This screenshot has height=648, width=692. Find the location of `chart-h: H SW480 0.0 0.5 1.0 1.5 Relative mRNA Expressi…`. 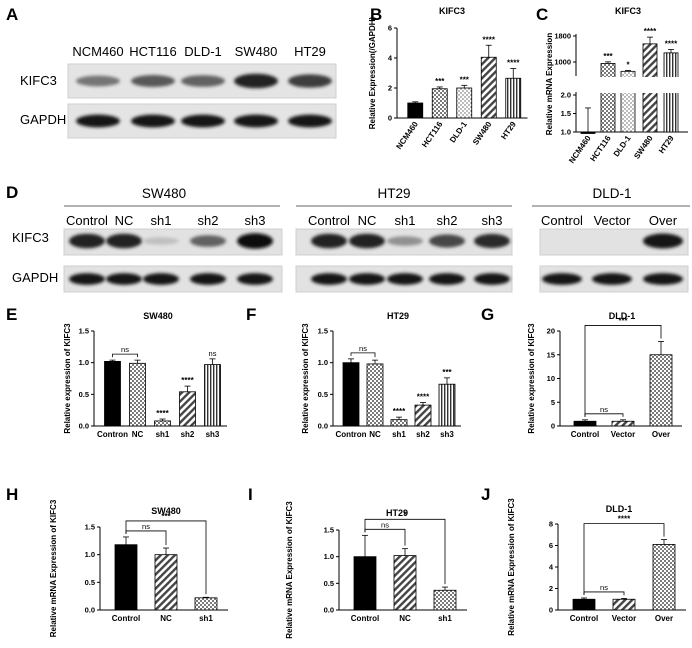

chart-h: H SW480 0.0 0.5 1.0 1.5 Relative mRNA Expressi… is located at coordinates (117, 561).